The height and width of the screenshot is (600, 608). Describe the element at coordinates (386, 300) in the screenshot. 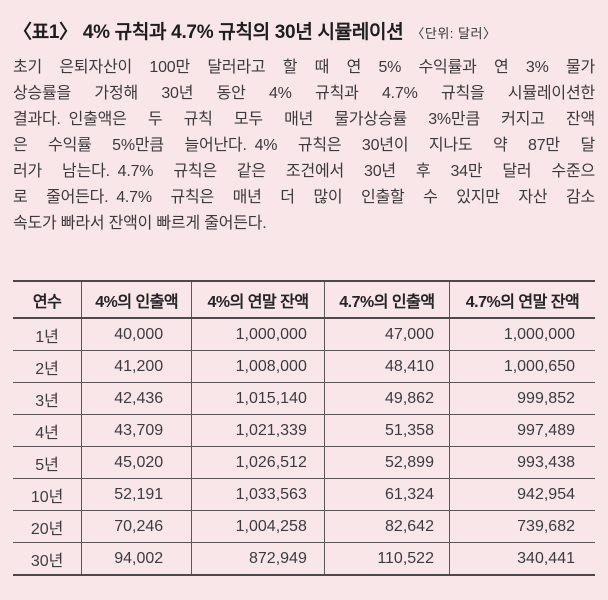

I see `header-cell-4-7pct-withdrawal: 4.7%의 인출액` at that location.